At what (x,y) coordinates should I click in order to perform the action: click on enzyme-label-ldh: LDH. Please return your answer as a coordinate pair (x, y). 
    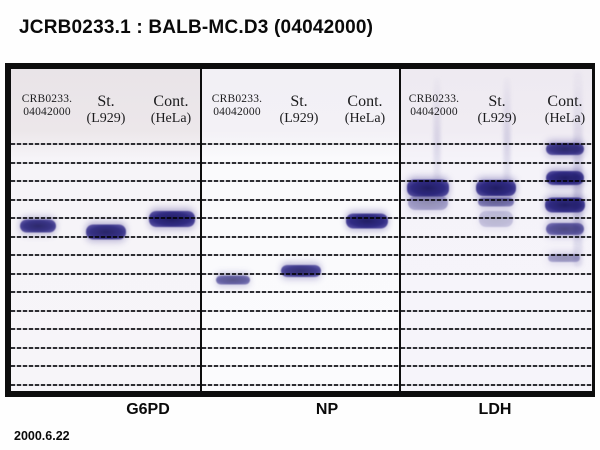
    Looking at the image, I should click on (495, 409).